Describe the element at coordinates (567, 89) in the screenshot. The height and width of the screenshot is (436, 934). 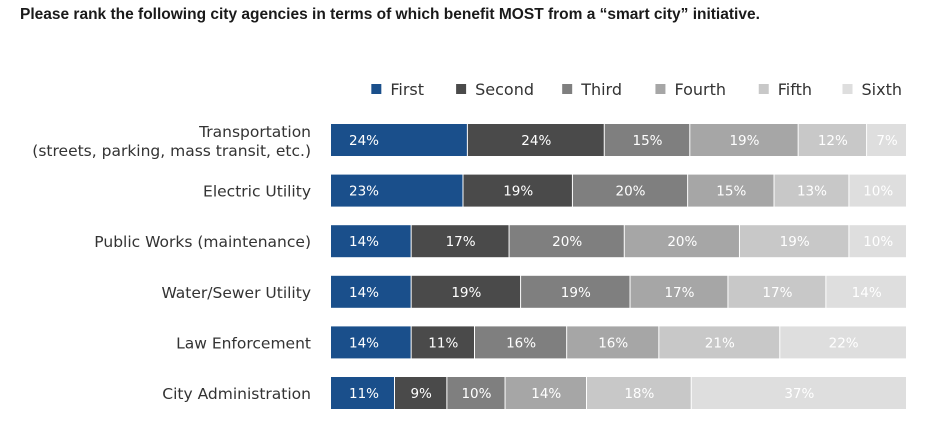
I see `legend-swatch-third` at that location.